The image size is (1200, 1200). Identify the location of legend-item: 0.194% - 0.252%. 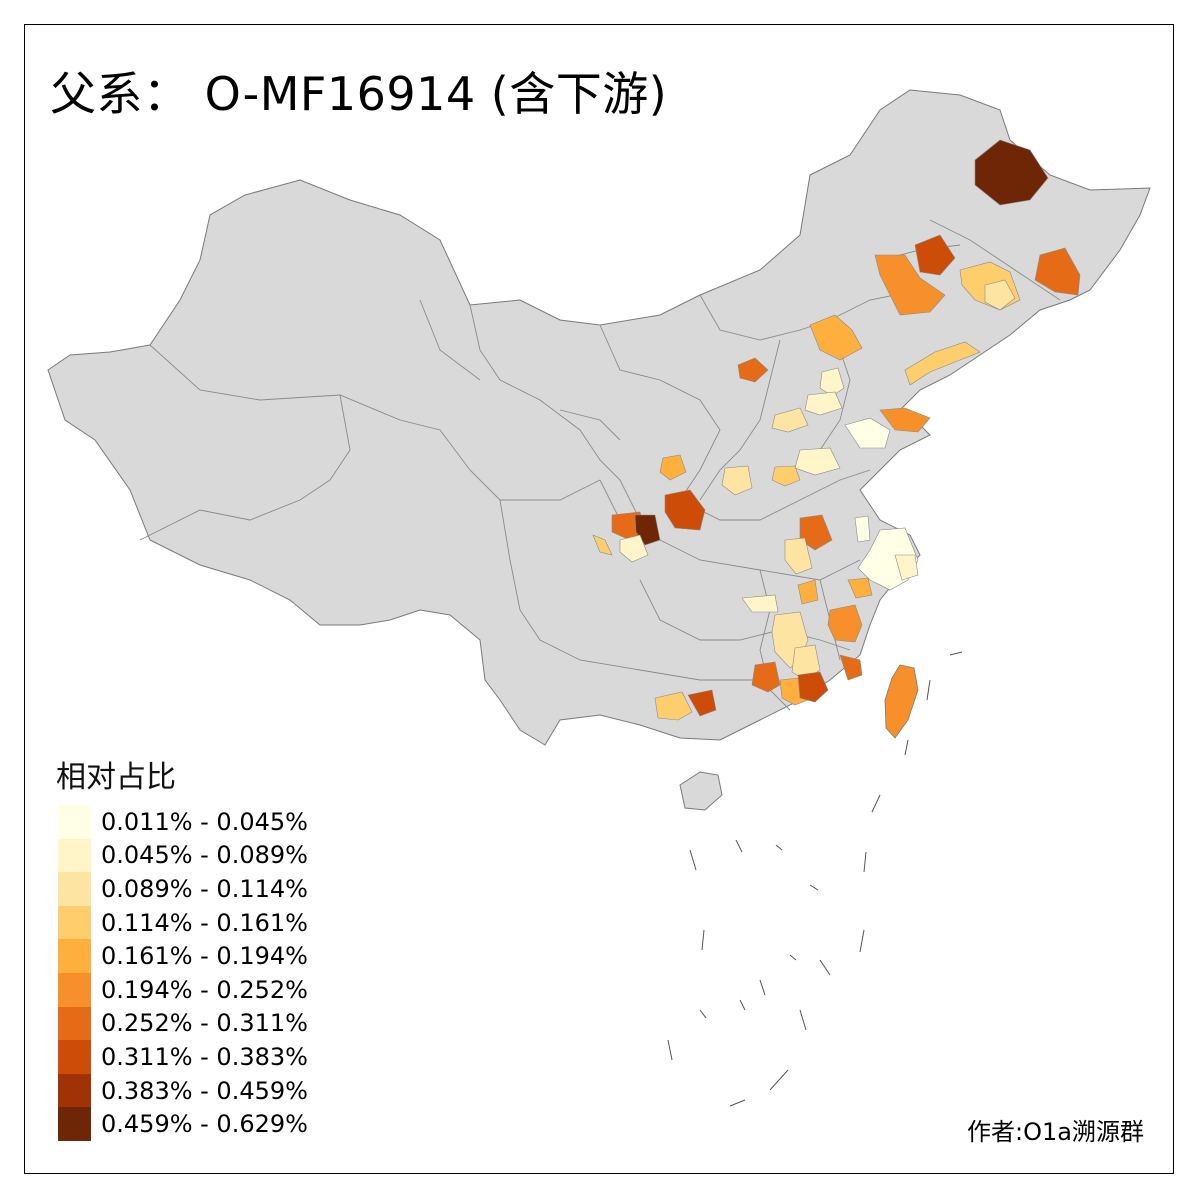
(183, 989).